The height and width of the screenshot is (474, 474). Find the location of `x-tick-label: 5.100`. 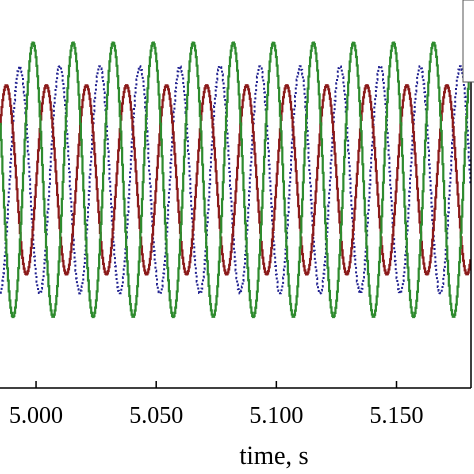

x-tick-label: 5.100 is located at coordinates (276, 416).